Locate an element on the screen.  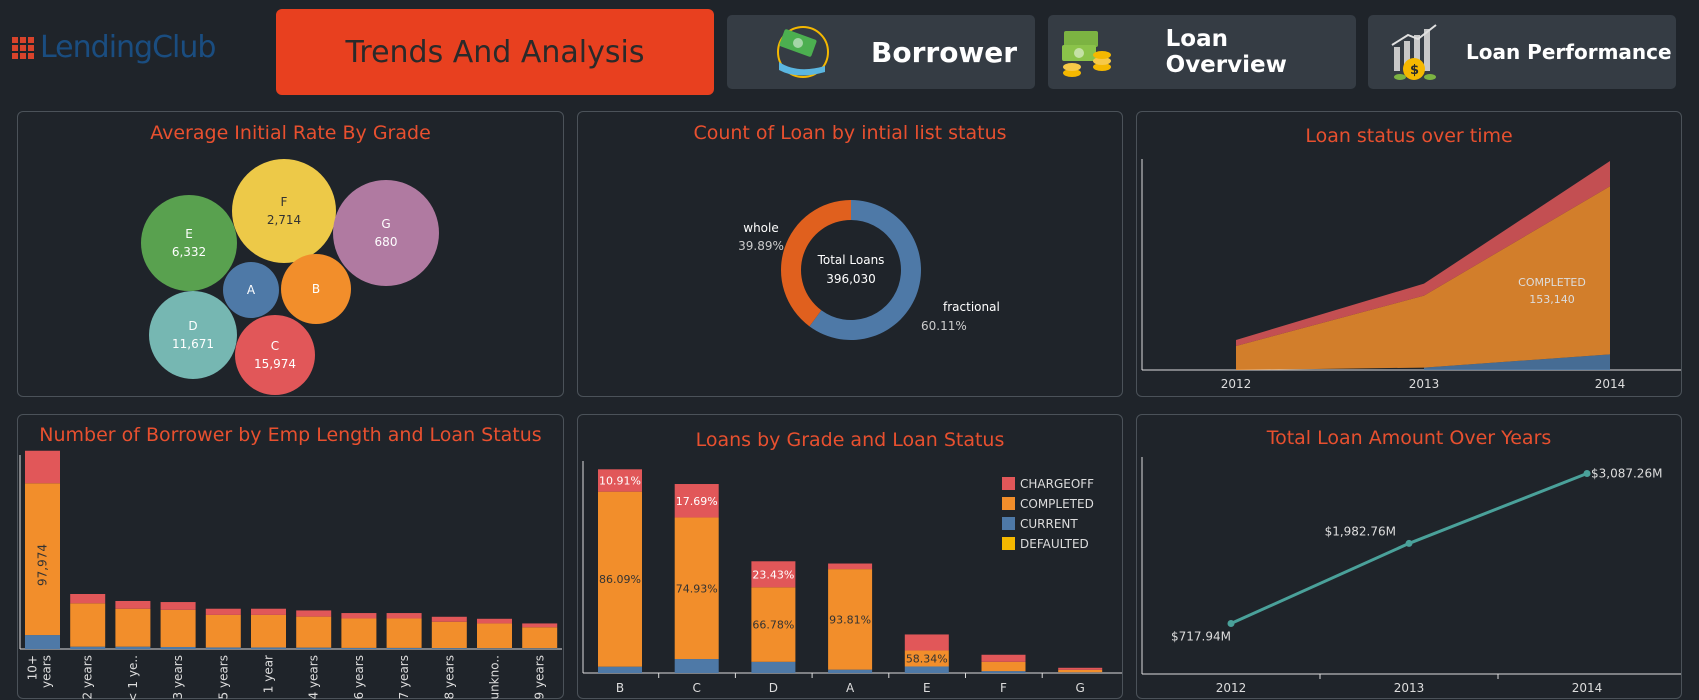
tab-label: Borrower is located at coordinates (944, 52).